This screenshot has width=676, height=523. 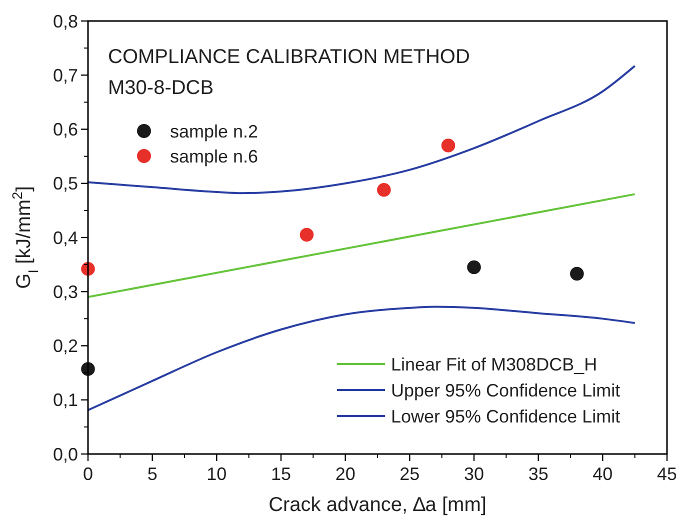 What do you see at coordinates (538, 474) in the screenshot?
I see `x-tick-label: 35` at bounding box center [538, 474].